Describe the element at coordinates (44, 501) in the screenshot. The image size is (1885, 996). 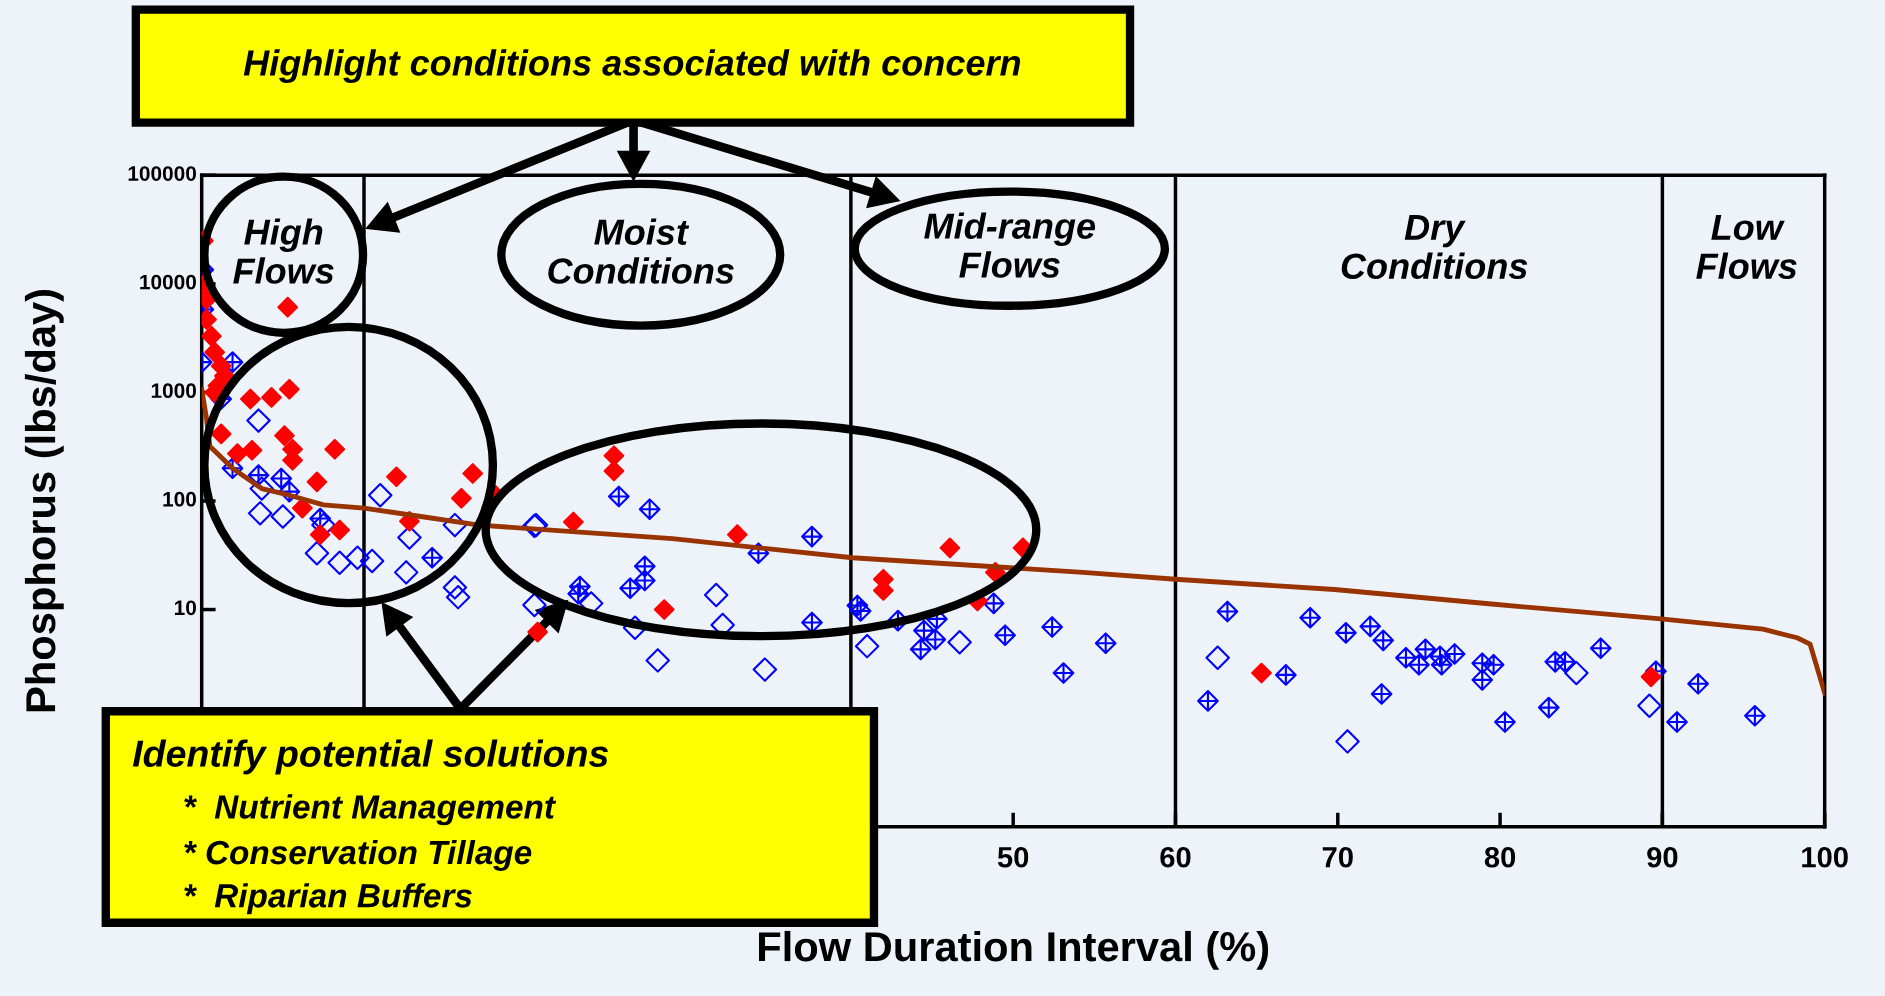
I see `y-axis-title: Phosphorus (lbs/day)` at that location.